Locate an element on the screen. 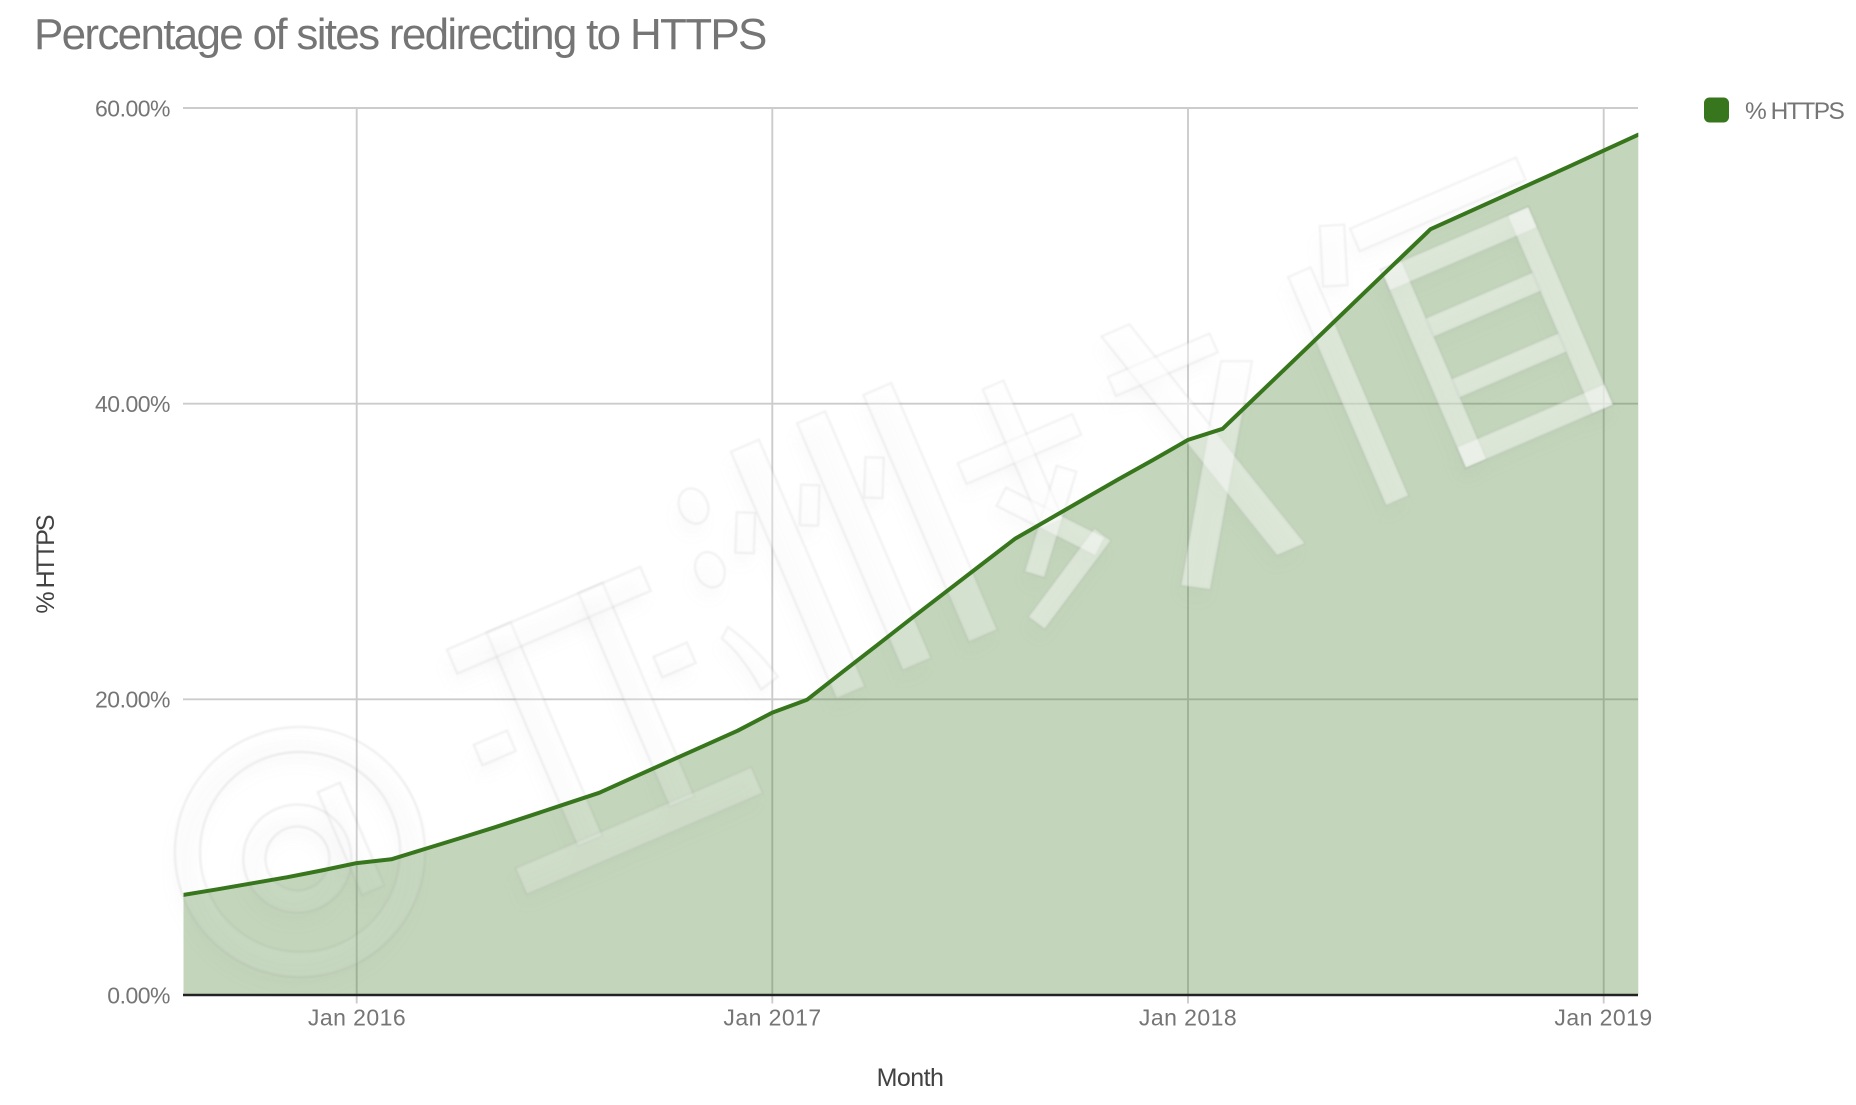 This screenshot has height=1105, width=1856. svg-text: Month is located at coordinates (910, 1078).